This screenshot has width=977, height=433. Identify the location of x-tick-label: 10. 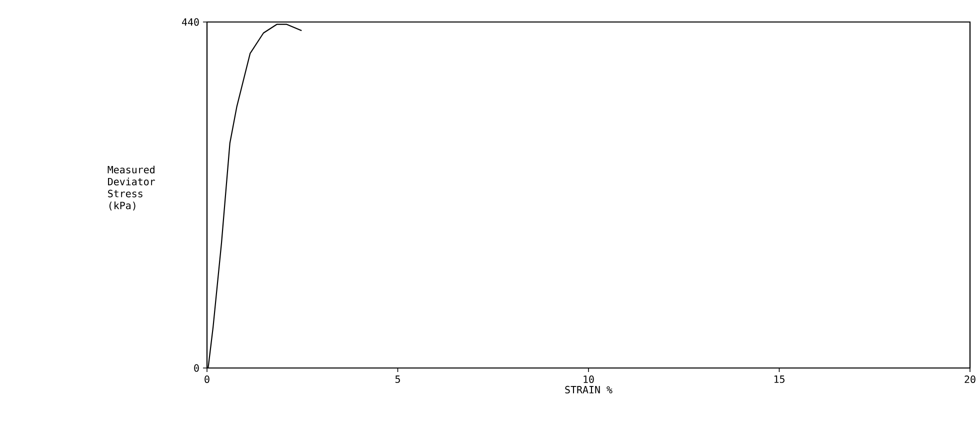
(589, 379).